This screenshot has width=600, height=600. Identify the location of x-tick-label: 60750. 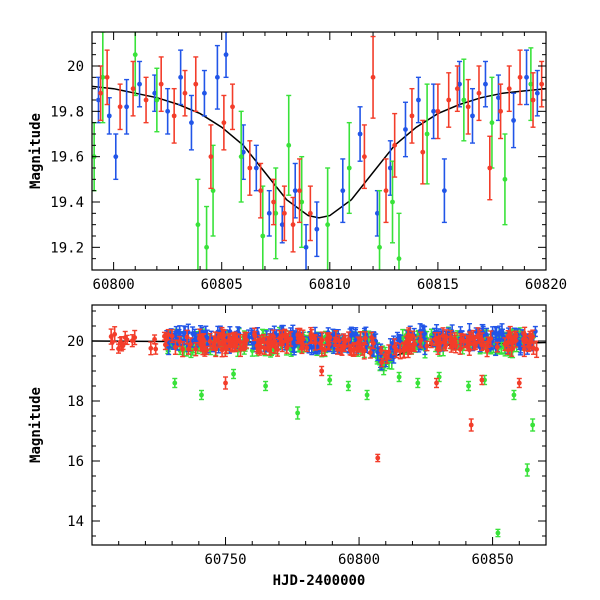
(225, 560).